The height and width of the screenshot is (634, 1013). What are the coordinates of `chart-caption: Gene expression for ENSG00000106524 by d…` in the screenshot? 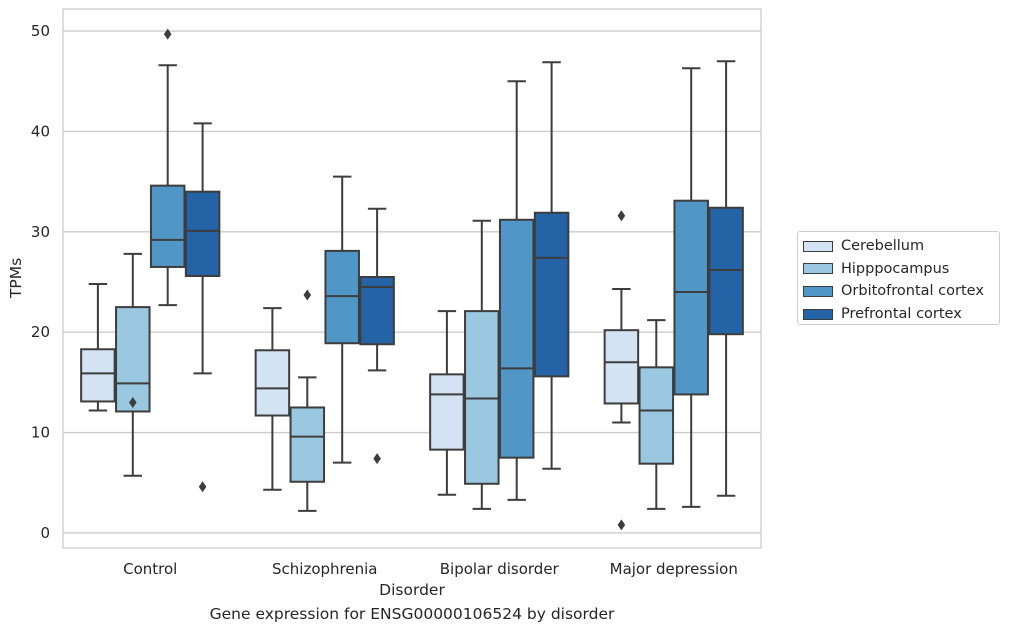 It's located at (412, 614).